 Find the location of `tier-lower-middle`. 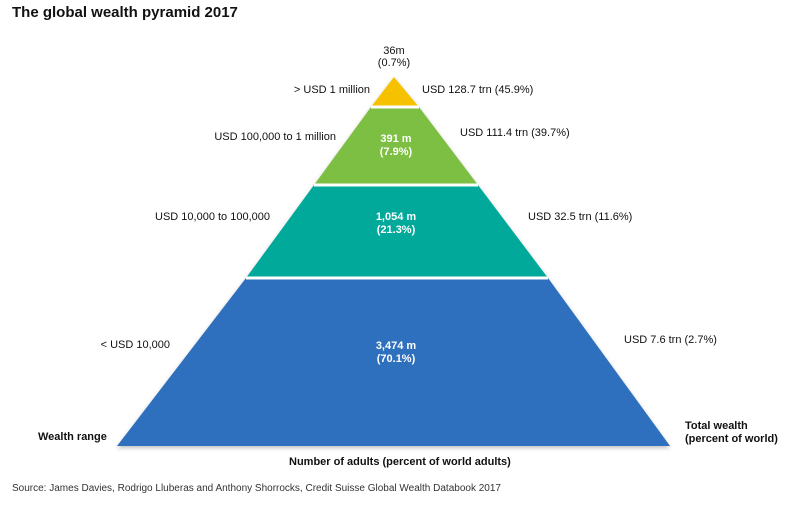

tier-lower-middle is located at coordinates (397, 231).